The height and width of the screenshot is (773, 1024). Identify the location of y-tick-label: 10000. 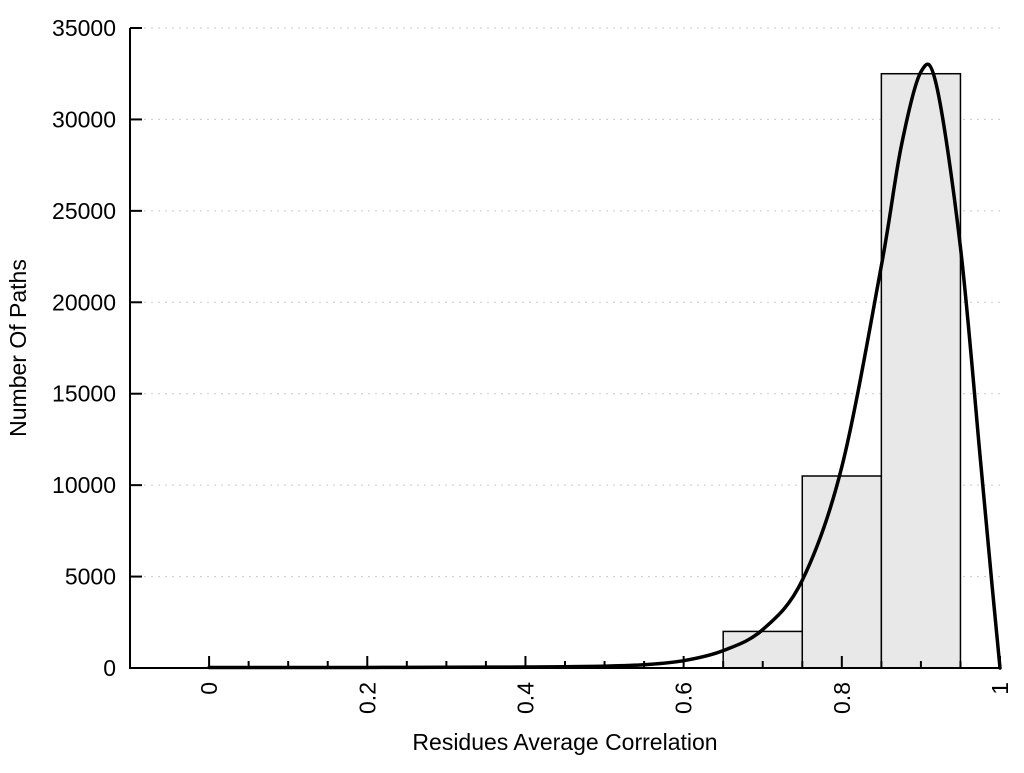
(84, 485).